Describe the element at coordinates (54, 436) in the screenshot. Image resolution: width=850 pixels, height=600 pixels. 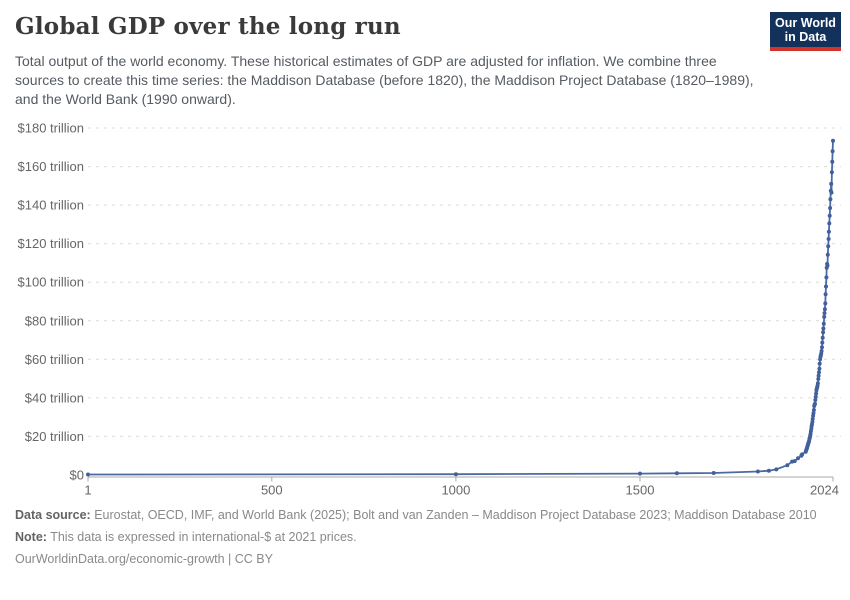
I see `y-tick-label: $20 trillion` at that location.